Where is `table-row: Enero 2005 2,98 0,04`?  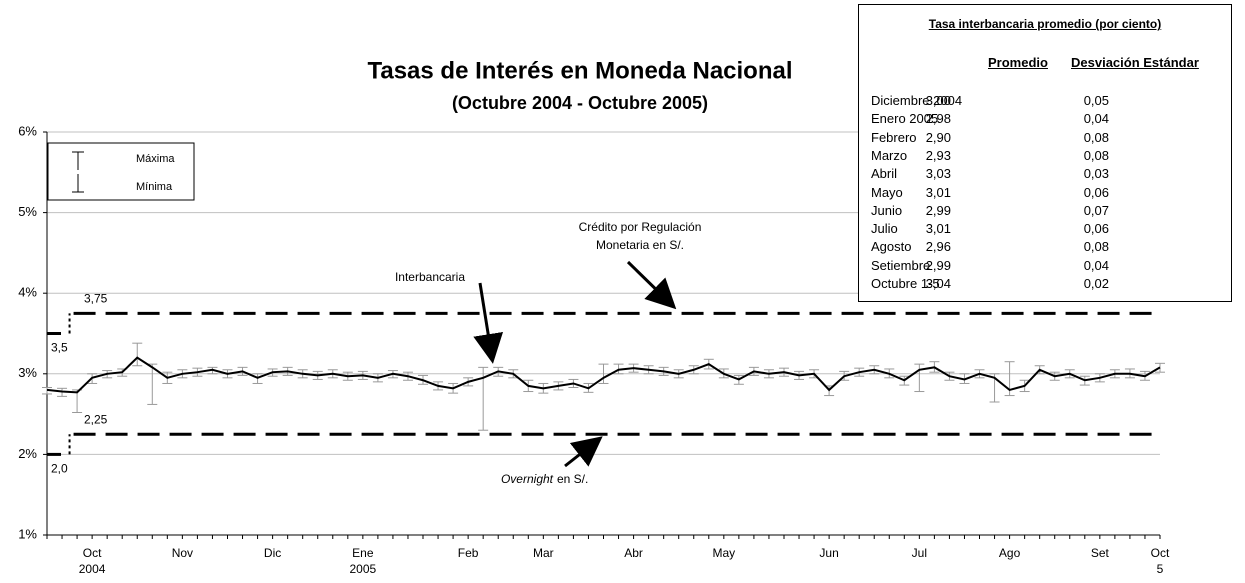
table-row: Enero 2005 2,98 0,04 is located at coordinates (1046, 120).